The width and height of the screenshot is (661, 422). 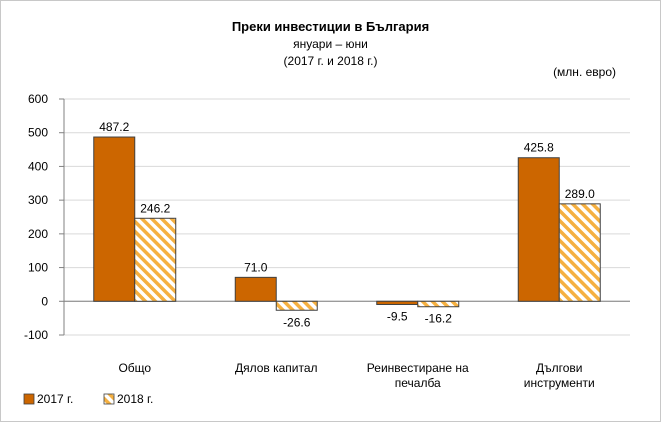 I want to click on y-tick-label: 300, so click(x=38, y=200).